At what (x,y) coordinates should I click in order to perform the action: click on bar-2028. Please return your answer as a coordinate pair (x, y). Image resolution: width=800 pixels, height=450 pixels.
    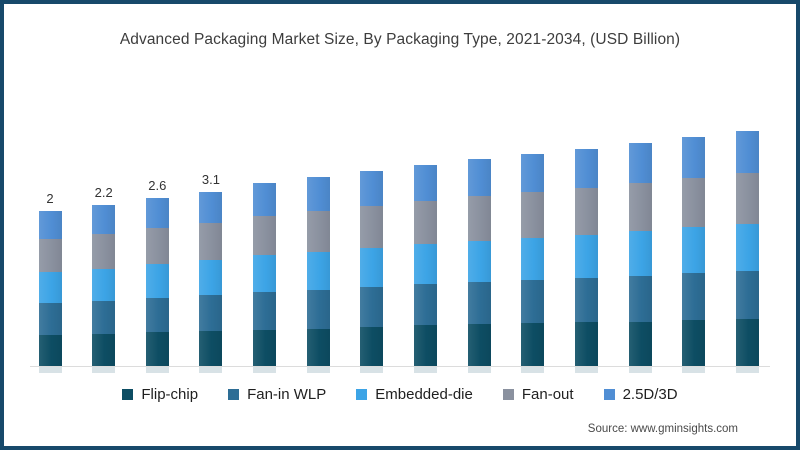
    Looking at the image, I should click on (426, 265).